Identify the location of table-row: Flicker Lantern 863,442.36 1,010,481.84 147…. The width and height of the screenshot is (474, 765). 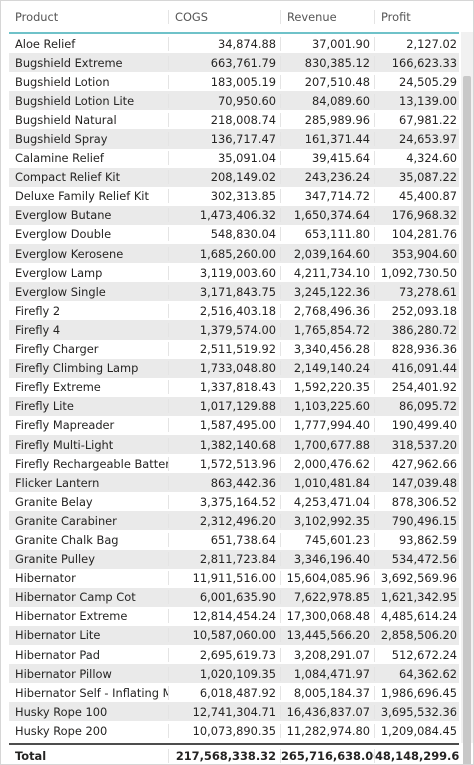
(234, 483).